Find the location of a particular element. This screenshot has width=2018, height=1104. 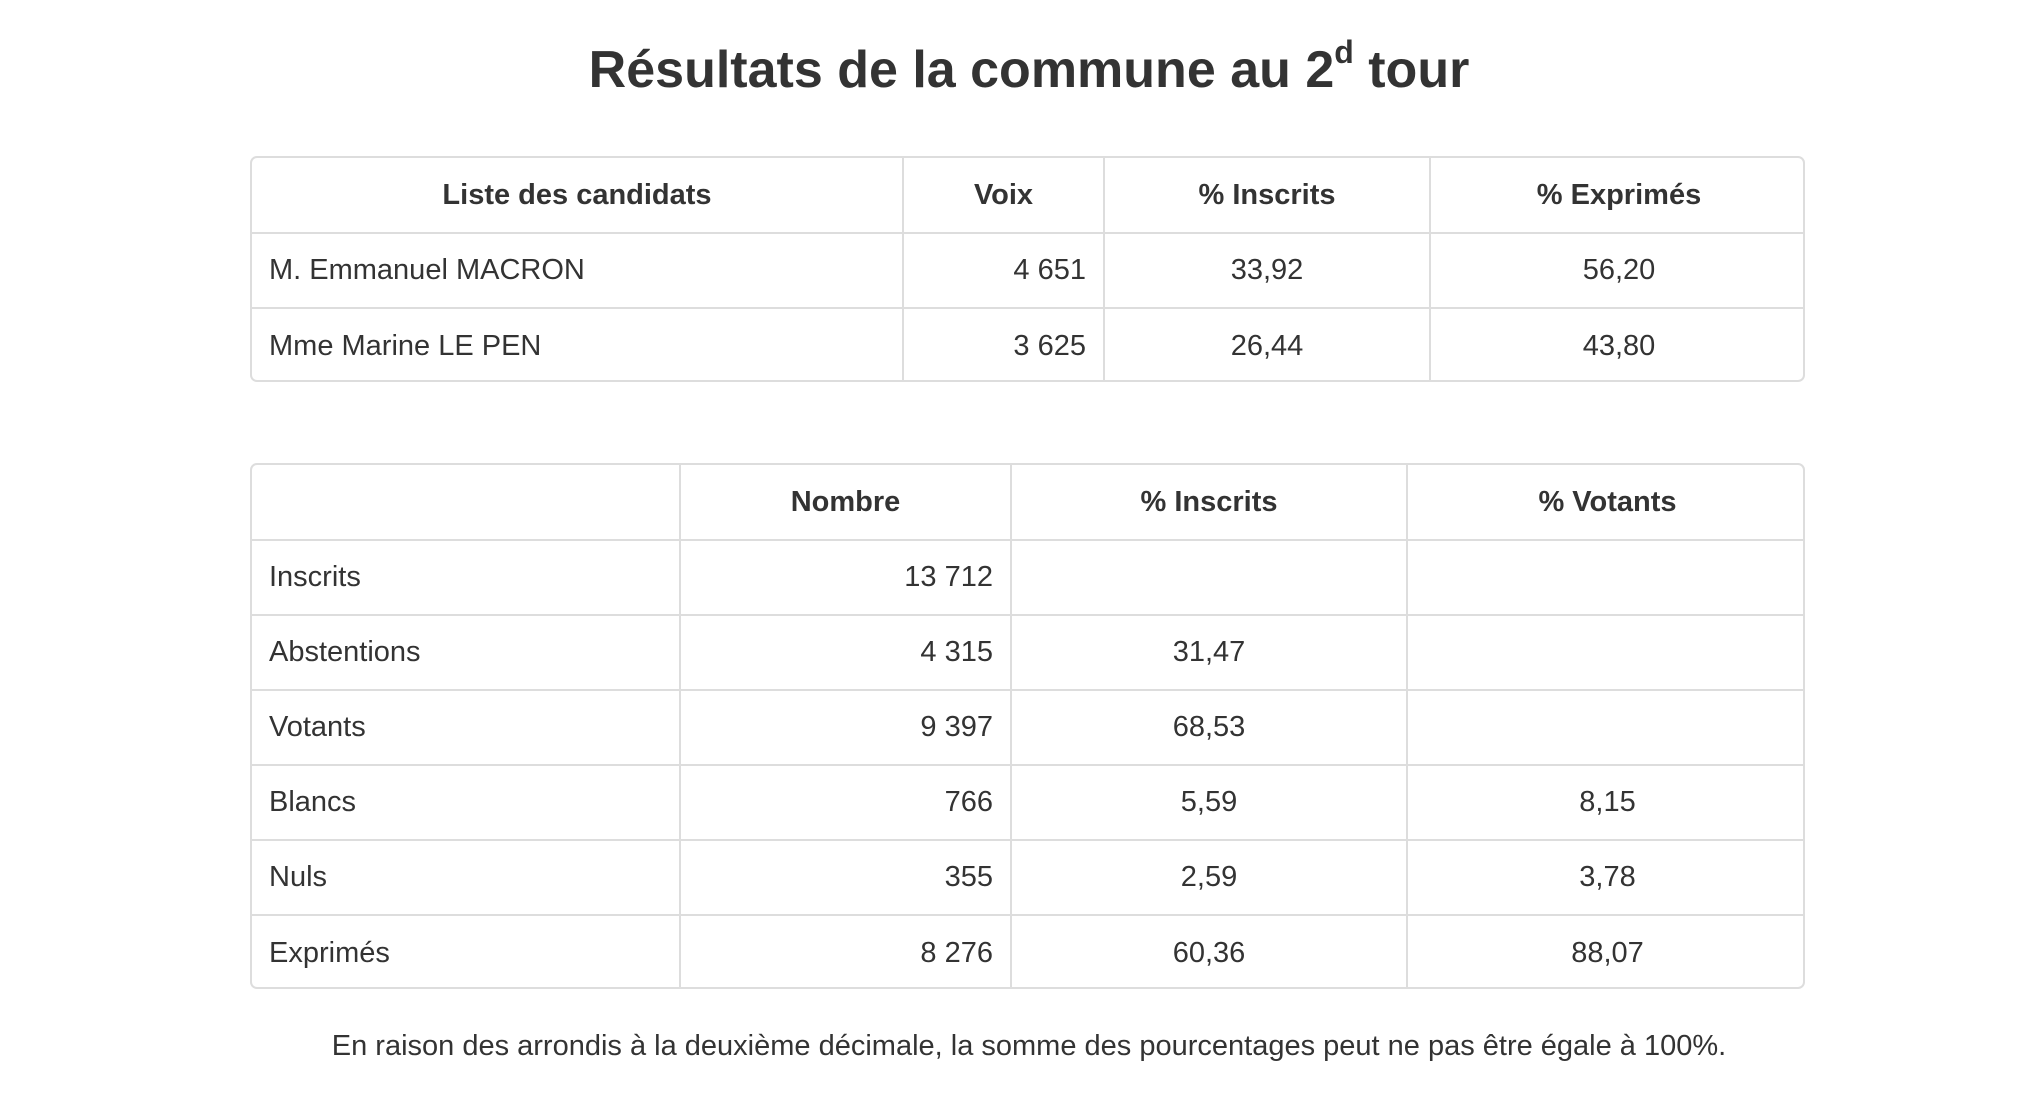

title-main: Résultats de la commune au 2 is located at coordinates (961, 70).